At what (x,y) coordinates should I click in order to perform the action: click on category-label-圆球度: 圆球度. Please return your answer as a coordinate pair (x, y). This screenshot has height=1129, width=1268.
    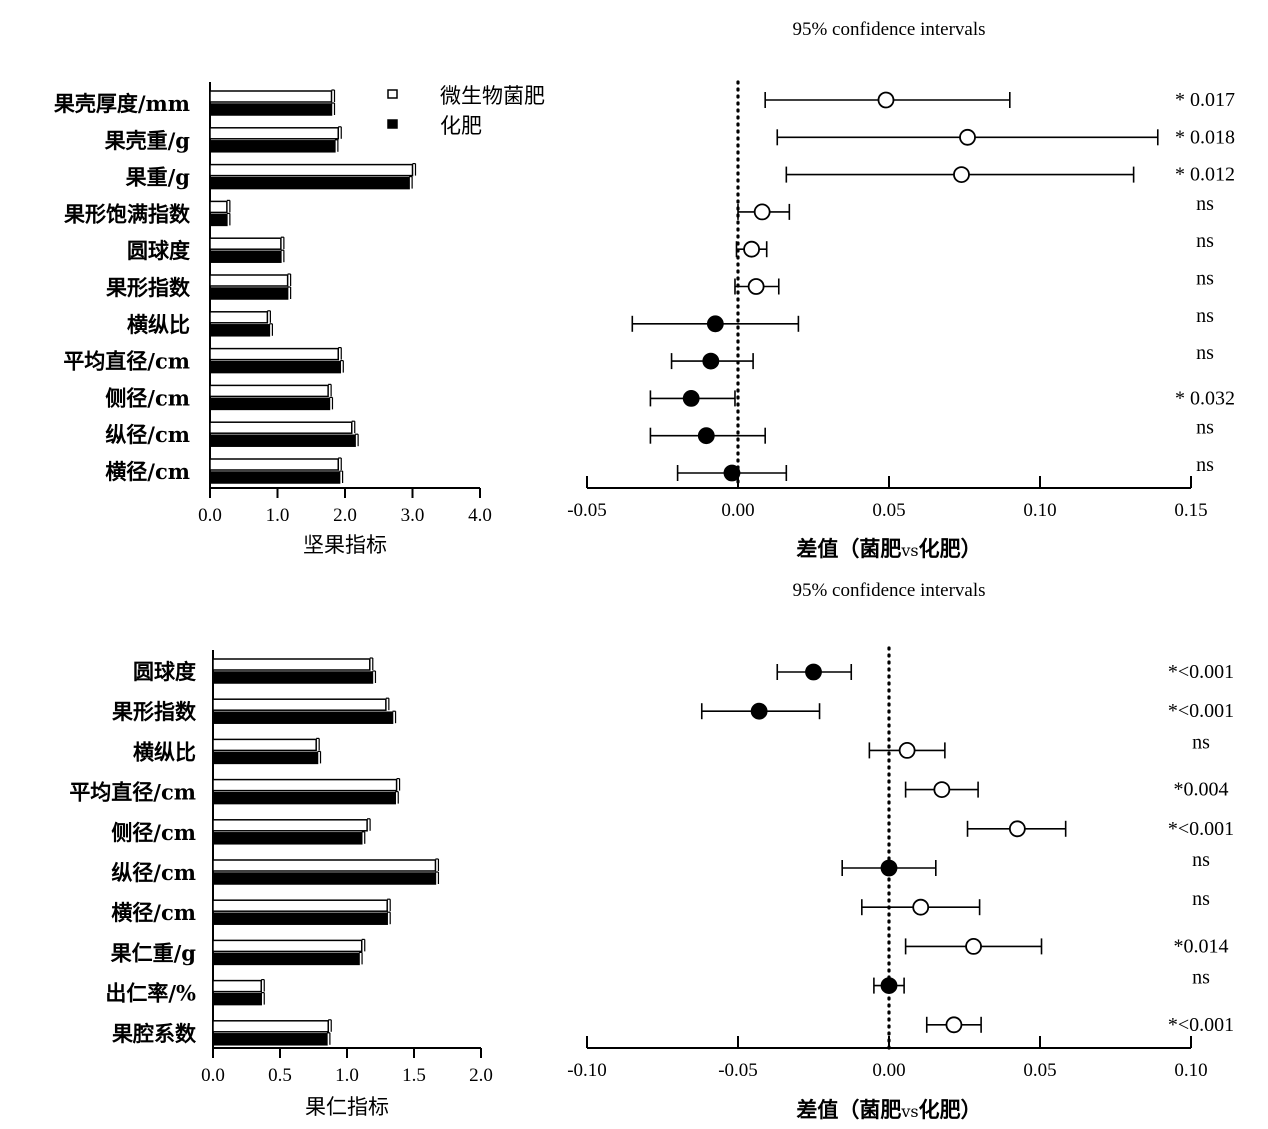
    Looking at the image, I should click on (164, 671).